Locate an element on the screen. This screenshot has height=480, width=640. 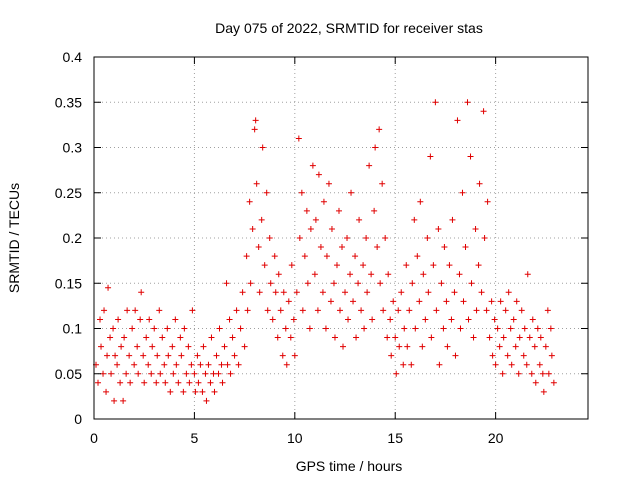
x-tick-label: 15 is located at coordinates (395, 438).